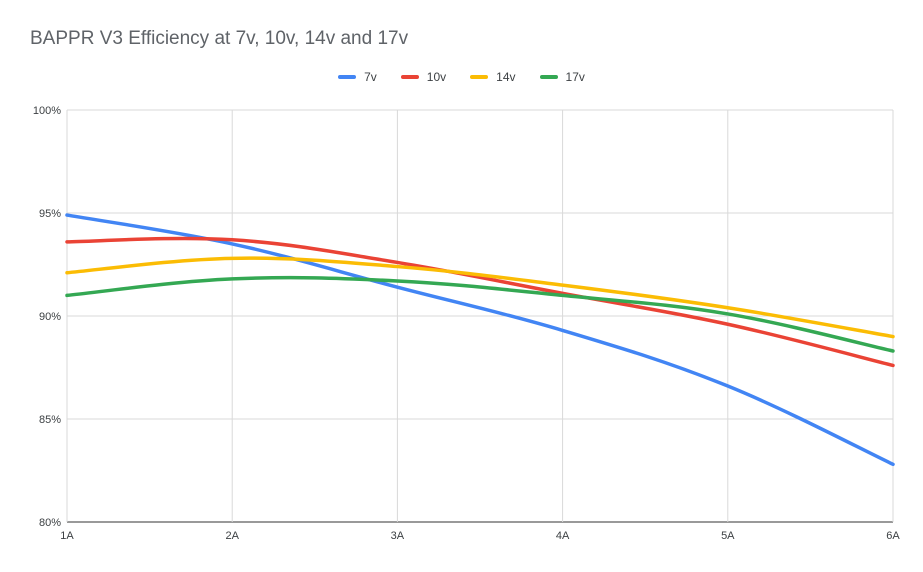  Describe the element at coordinates (409, 77) in the screenshot. I see `legend-swatch-10v` at that location.